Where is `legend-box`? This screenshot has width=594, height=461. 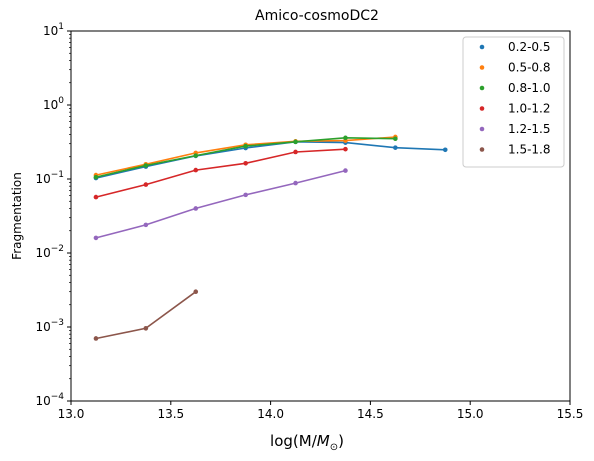 legend-box is located at coordinates (513, 102).